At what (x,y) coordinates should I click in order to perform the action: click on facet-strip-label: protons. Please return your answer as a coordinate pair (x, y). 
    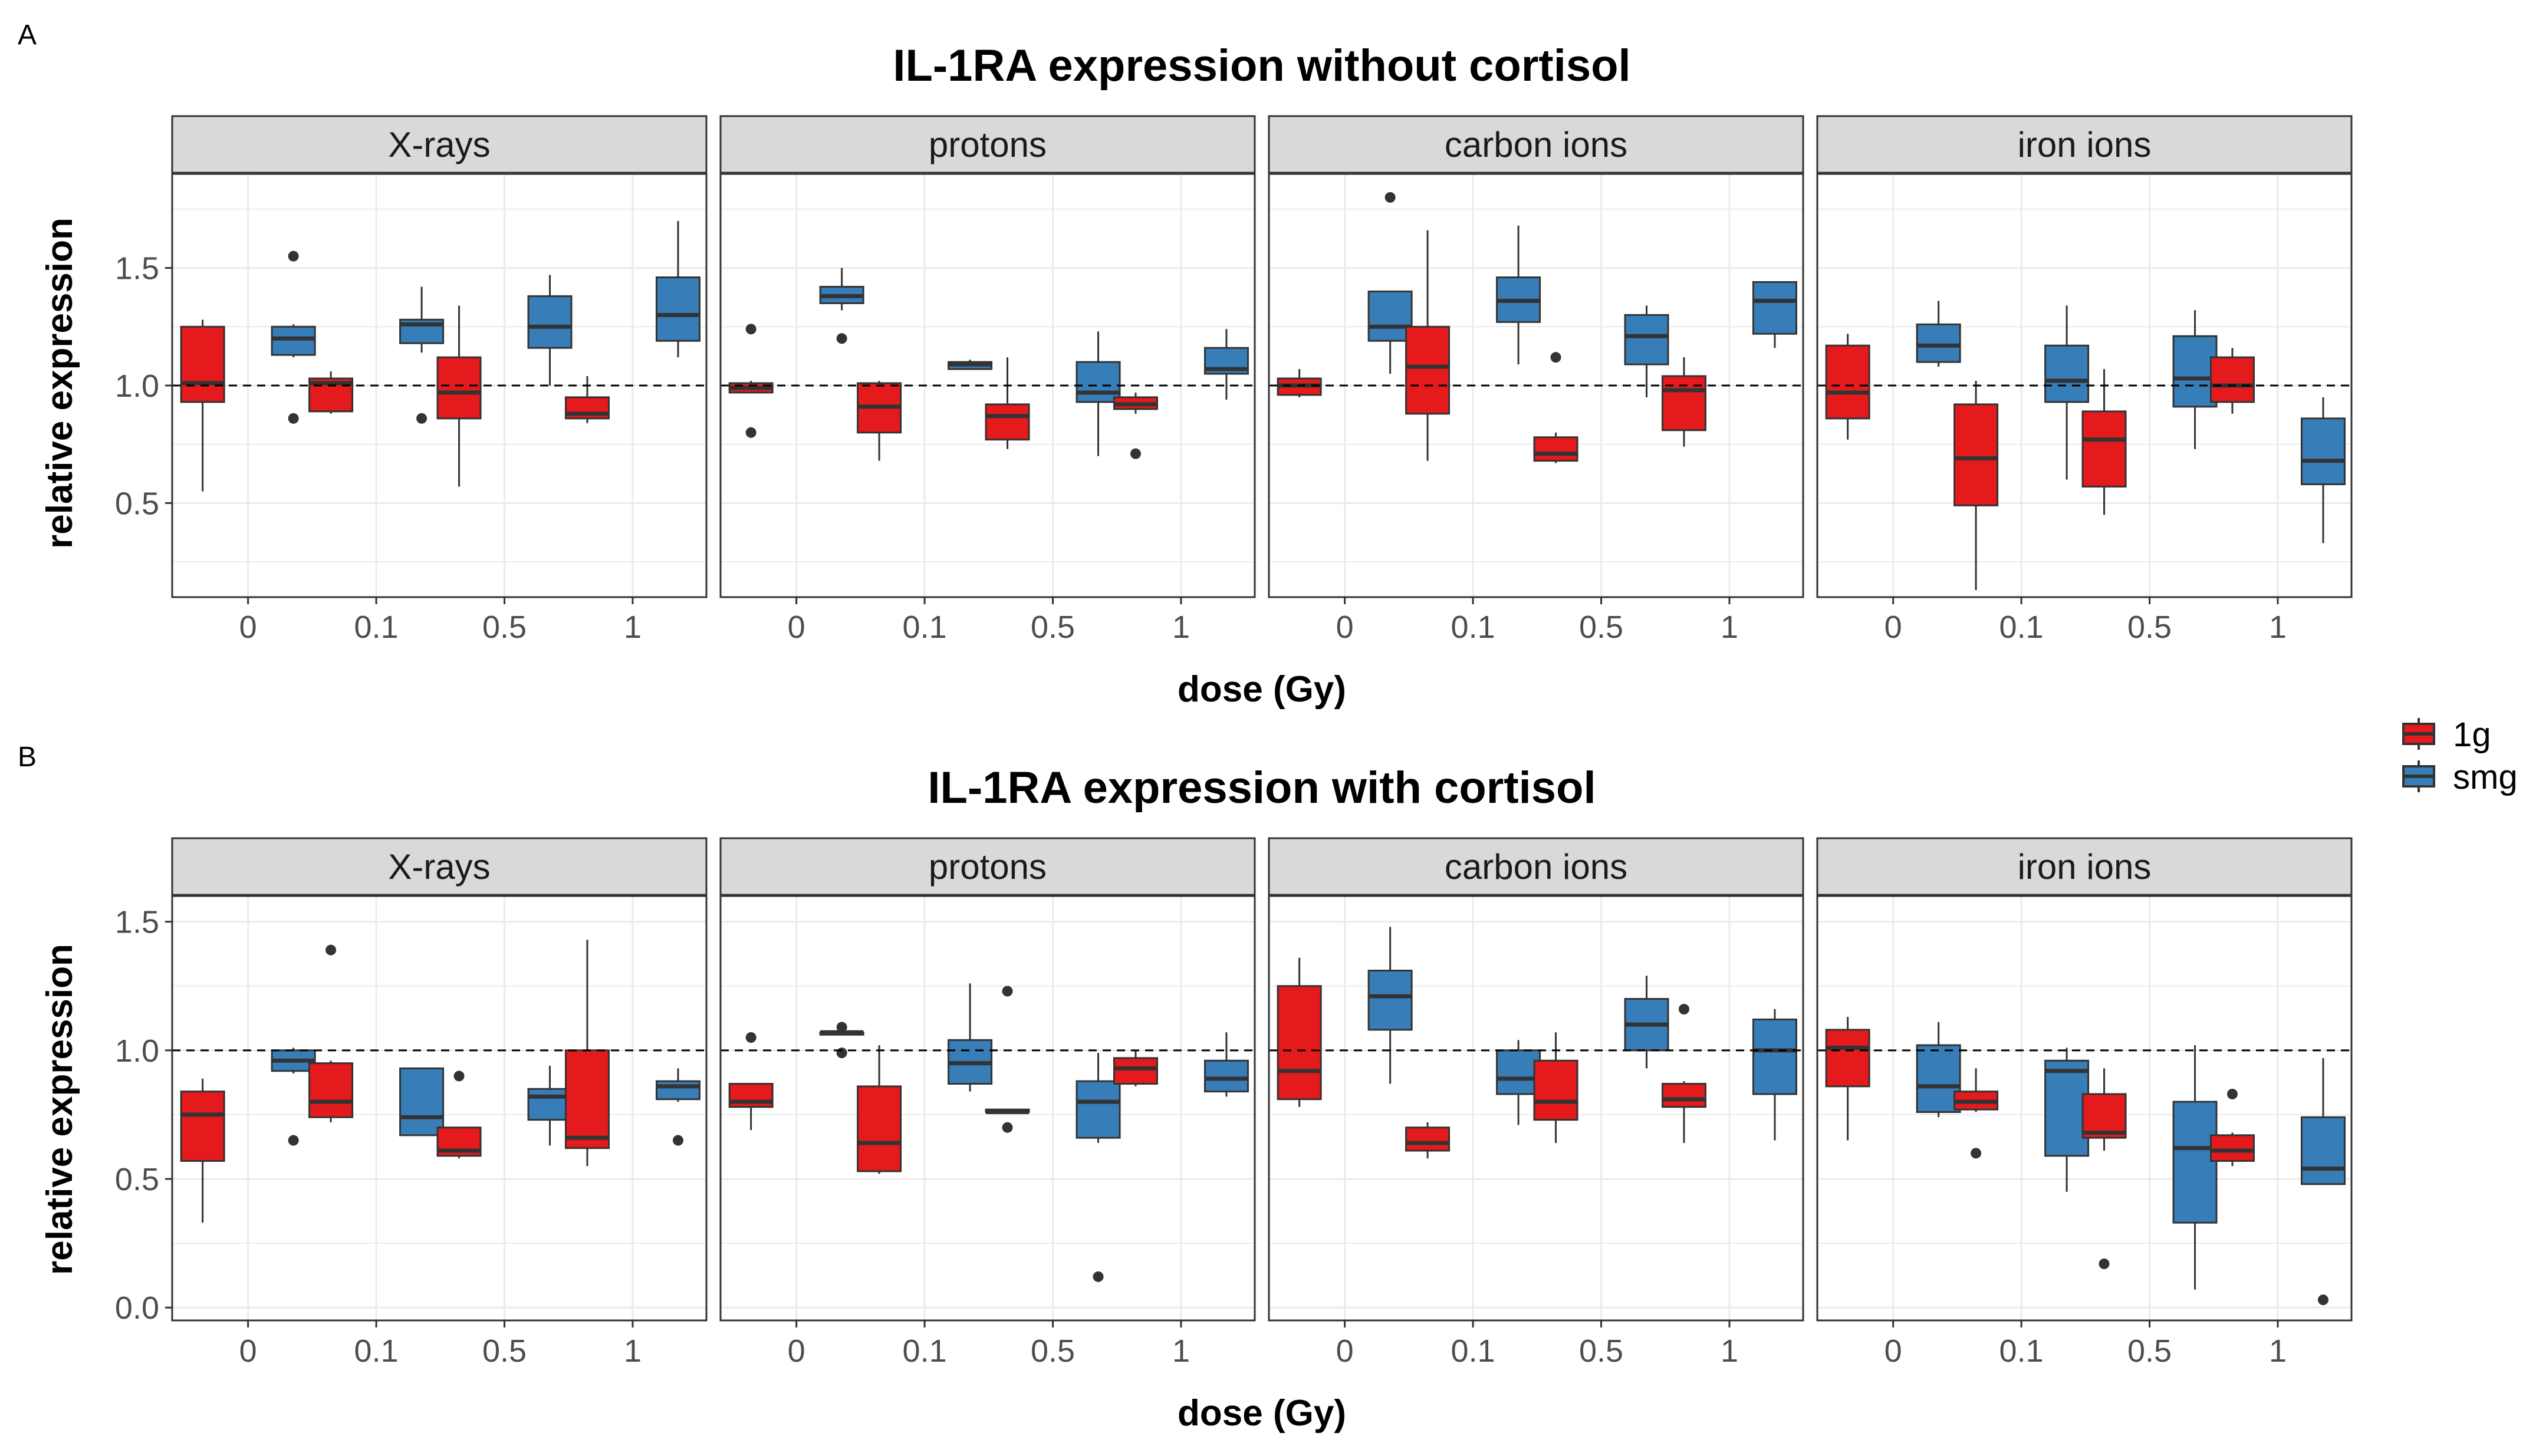
    Looking at the image, I should click on (988, 144).